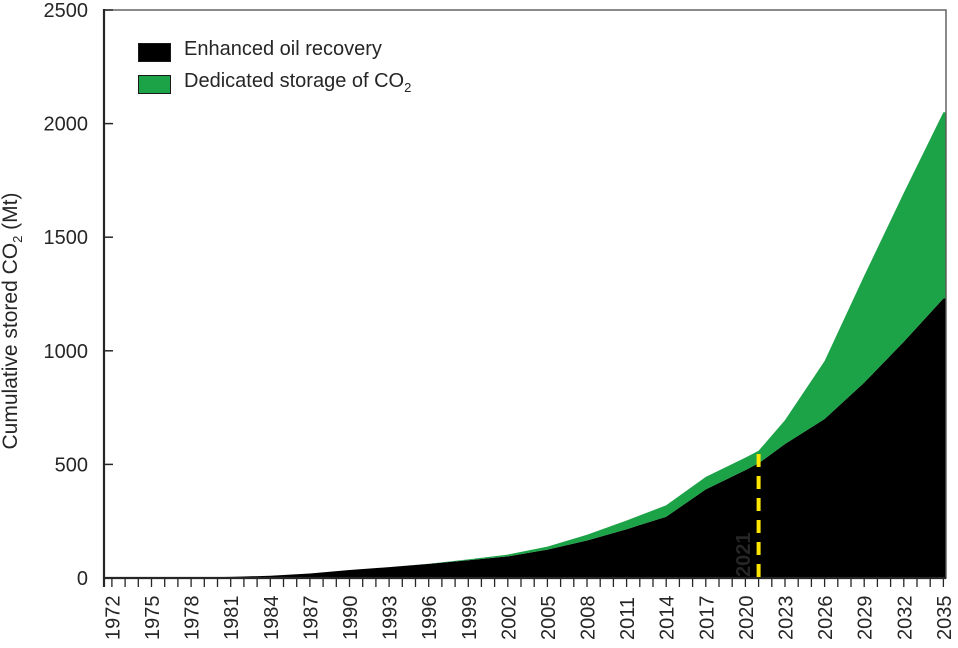  I want to click on x-tick-label: 1996, so click(430, 618).